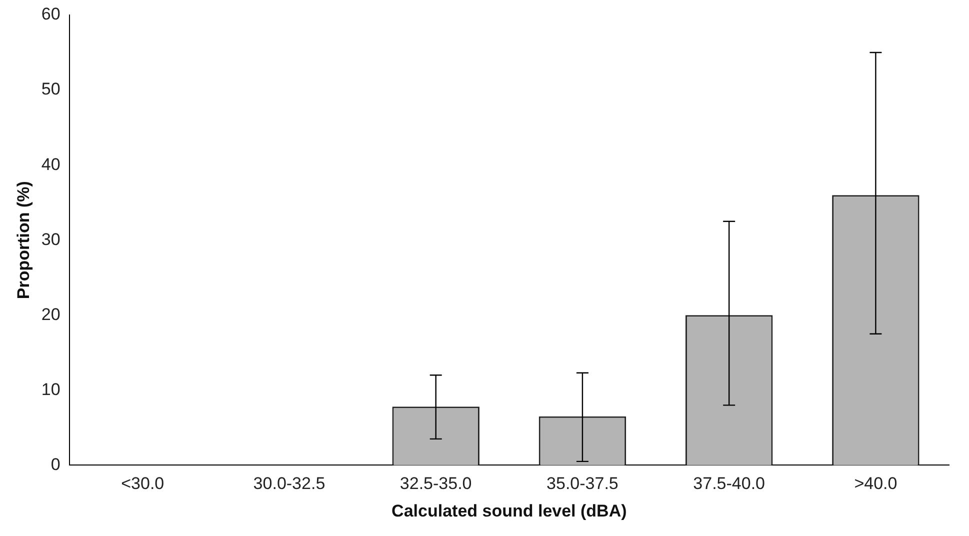 This screenshot has height=536, width=969. What do you see at coordinates (50, 314) in the screenshot?
I see `y-tick-label: 20` at bounding box center [50, 314].